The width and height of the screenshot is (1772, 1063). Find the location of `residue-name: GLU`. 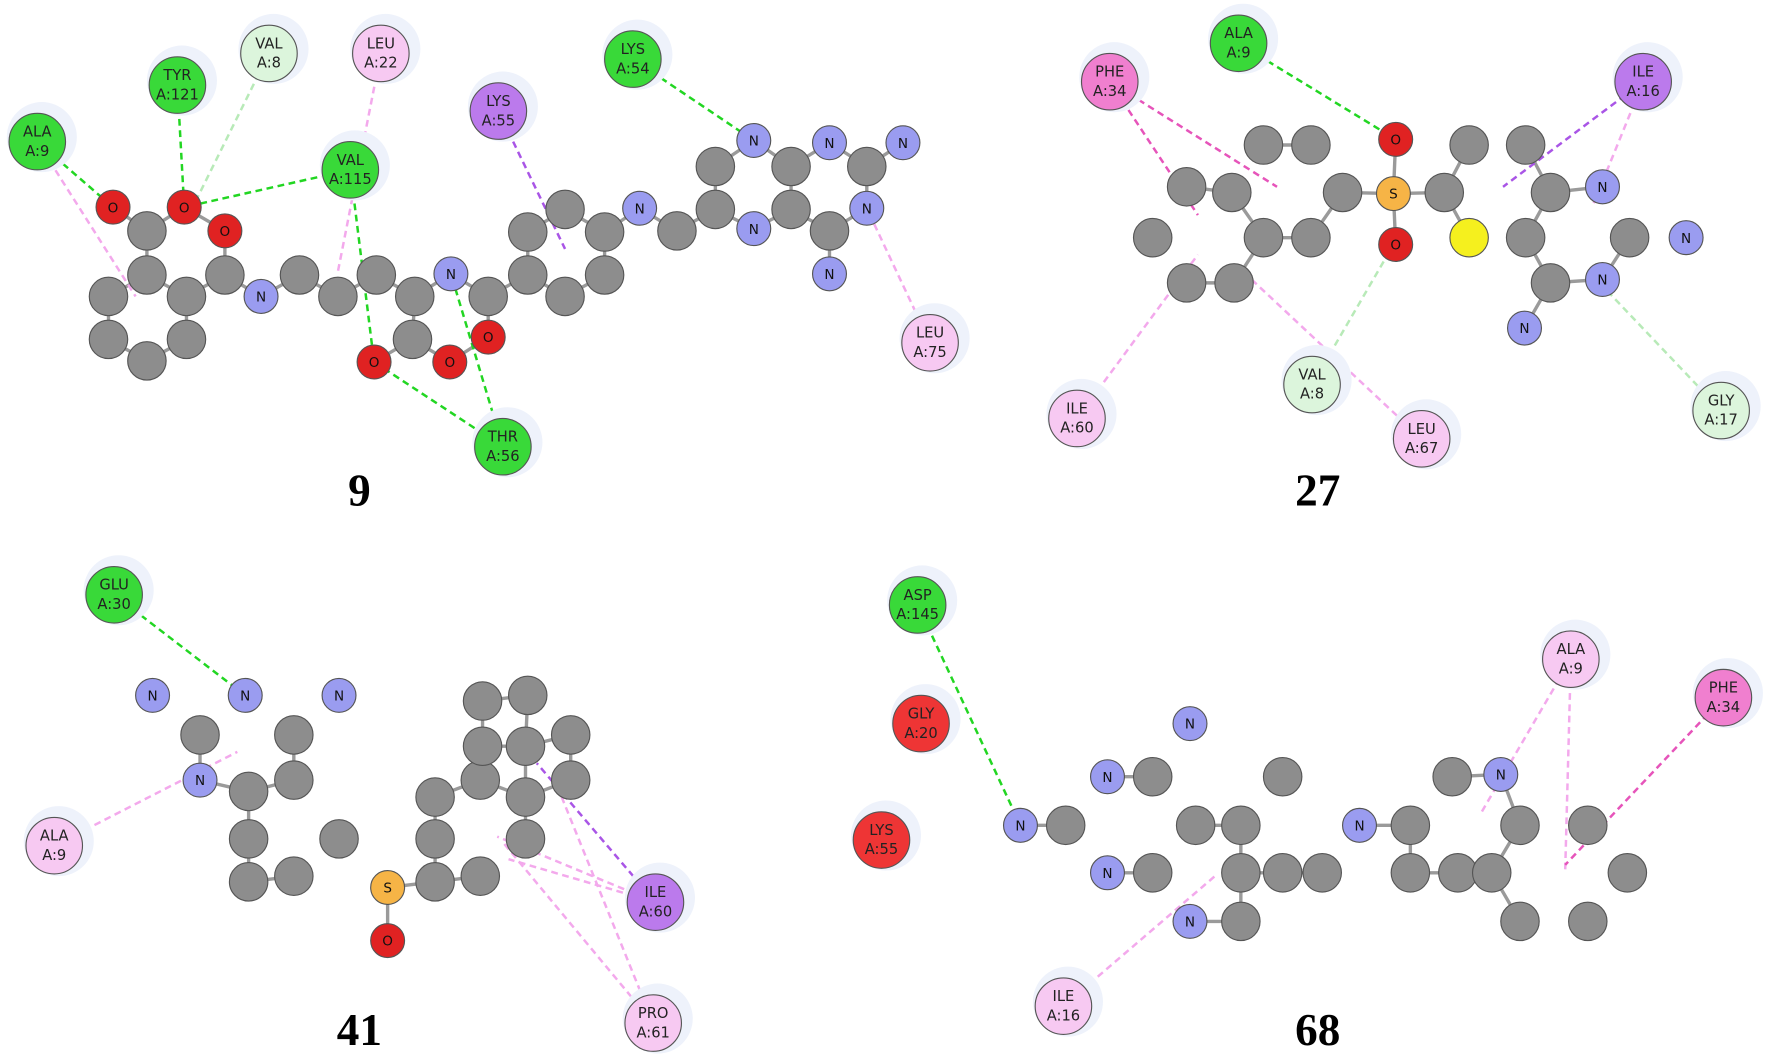

residue-name: GLU is located at coordinates (114, 585).